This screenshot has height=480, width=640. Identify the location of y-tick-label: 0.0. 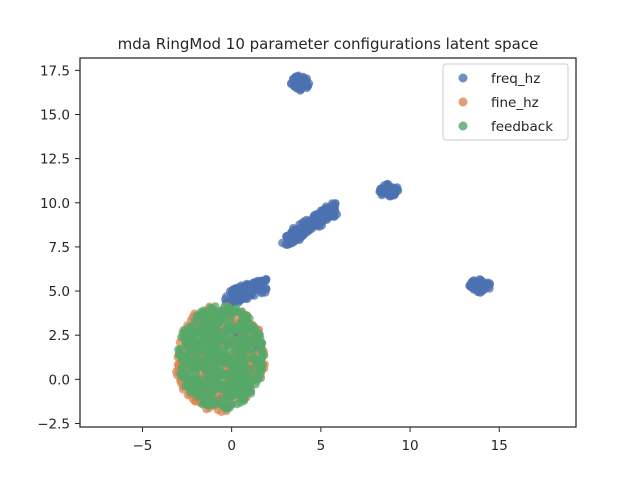
(59, 380).